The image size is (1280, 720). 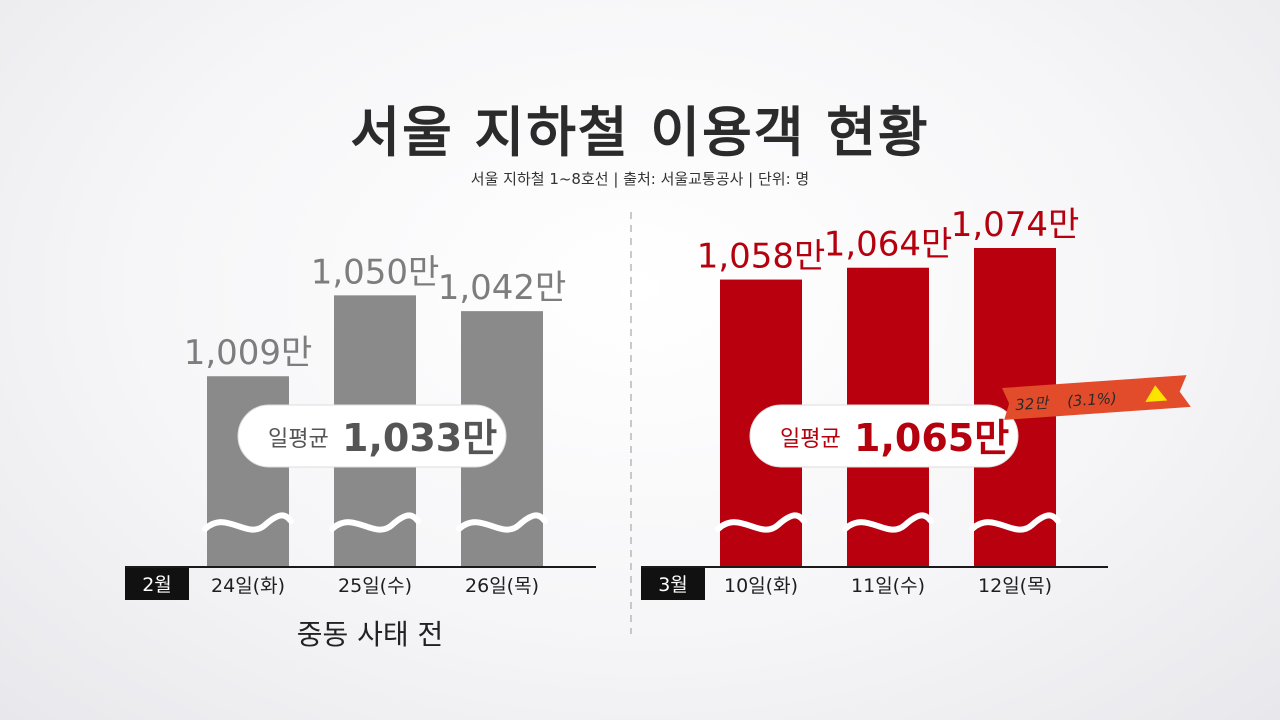 I want to click on month-label: 3월, so click(x=673, y=585).